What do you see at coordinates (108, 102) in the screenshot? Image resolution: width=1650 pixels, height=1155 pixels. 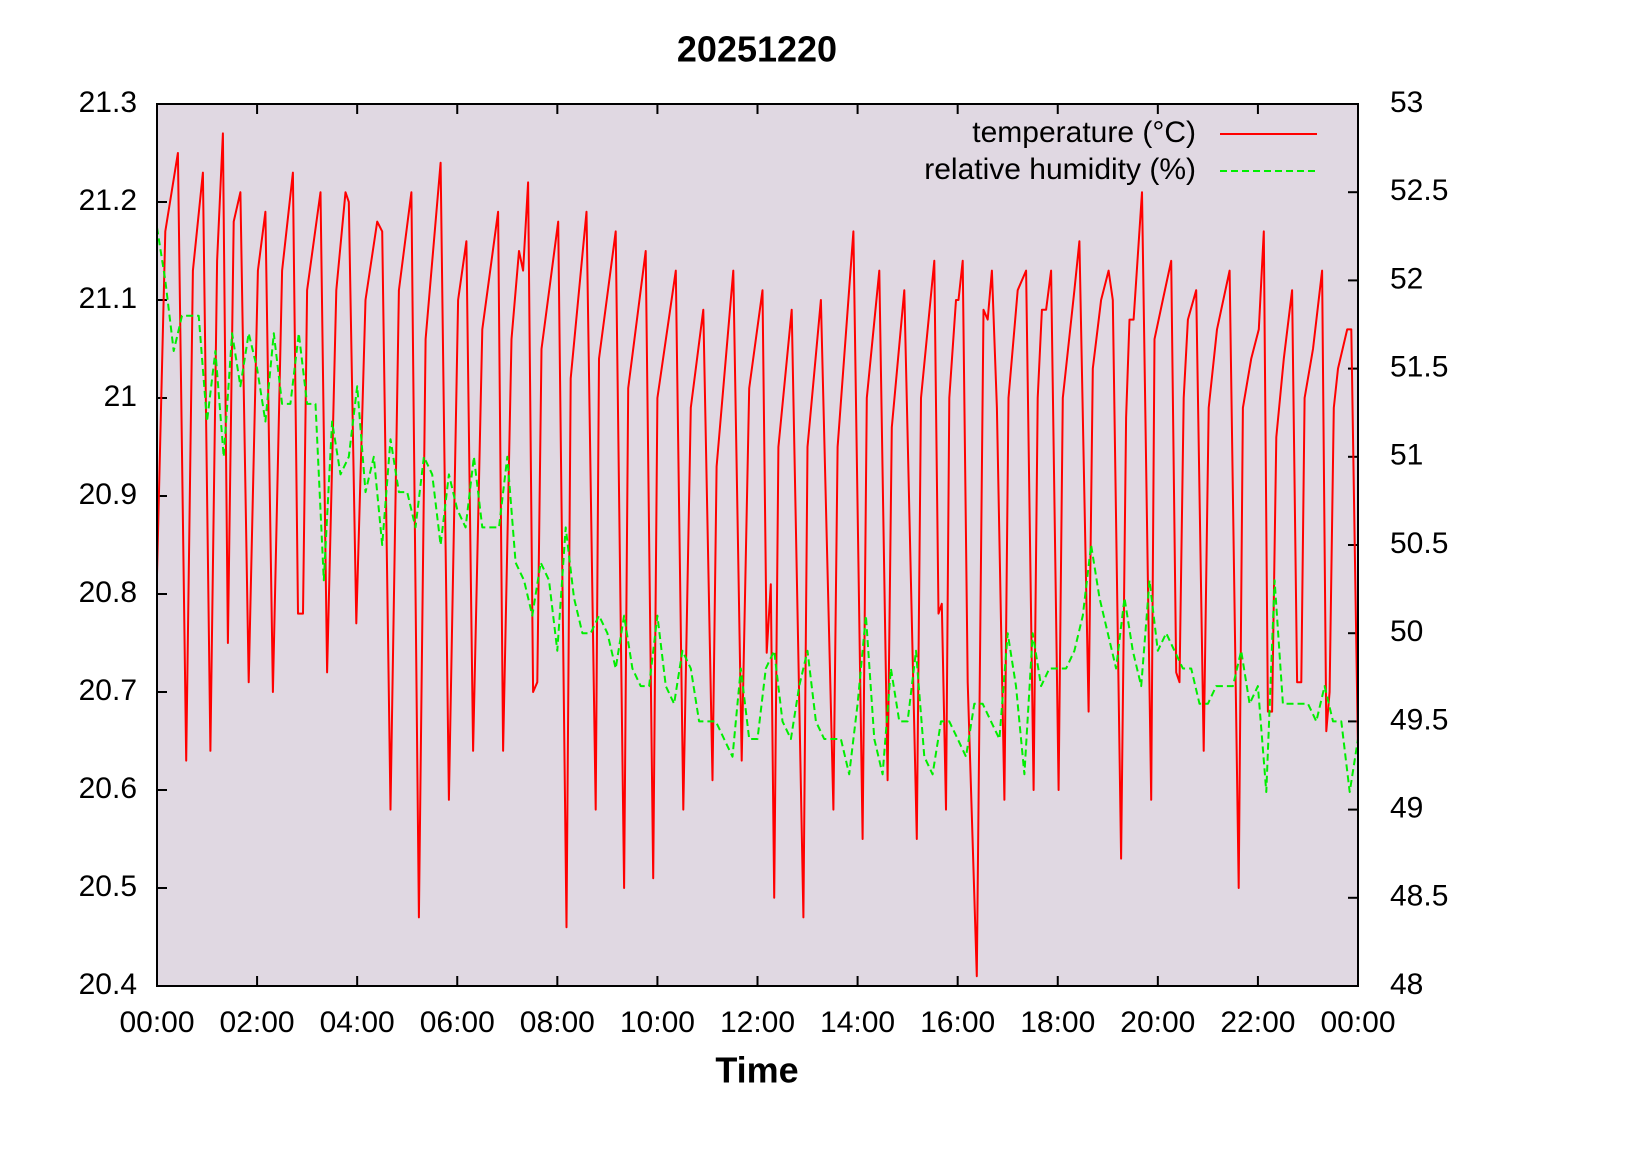 I see `y-tick-label: 21.3` at bounding box center [108, 102].